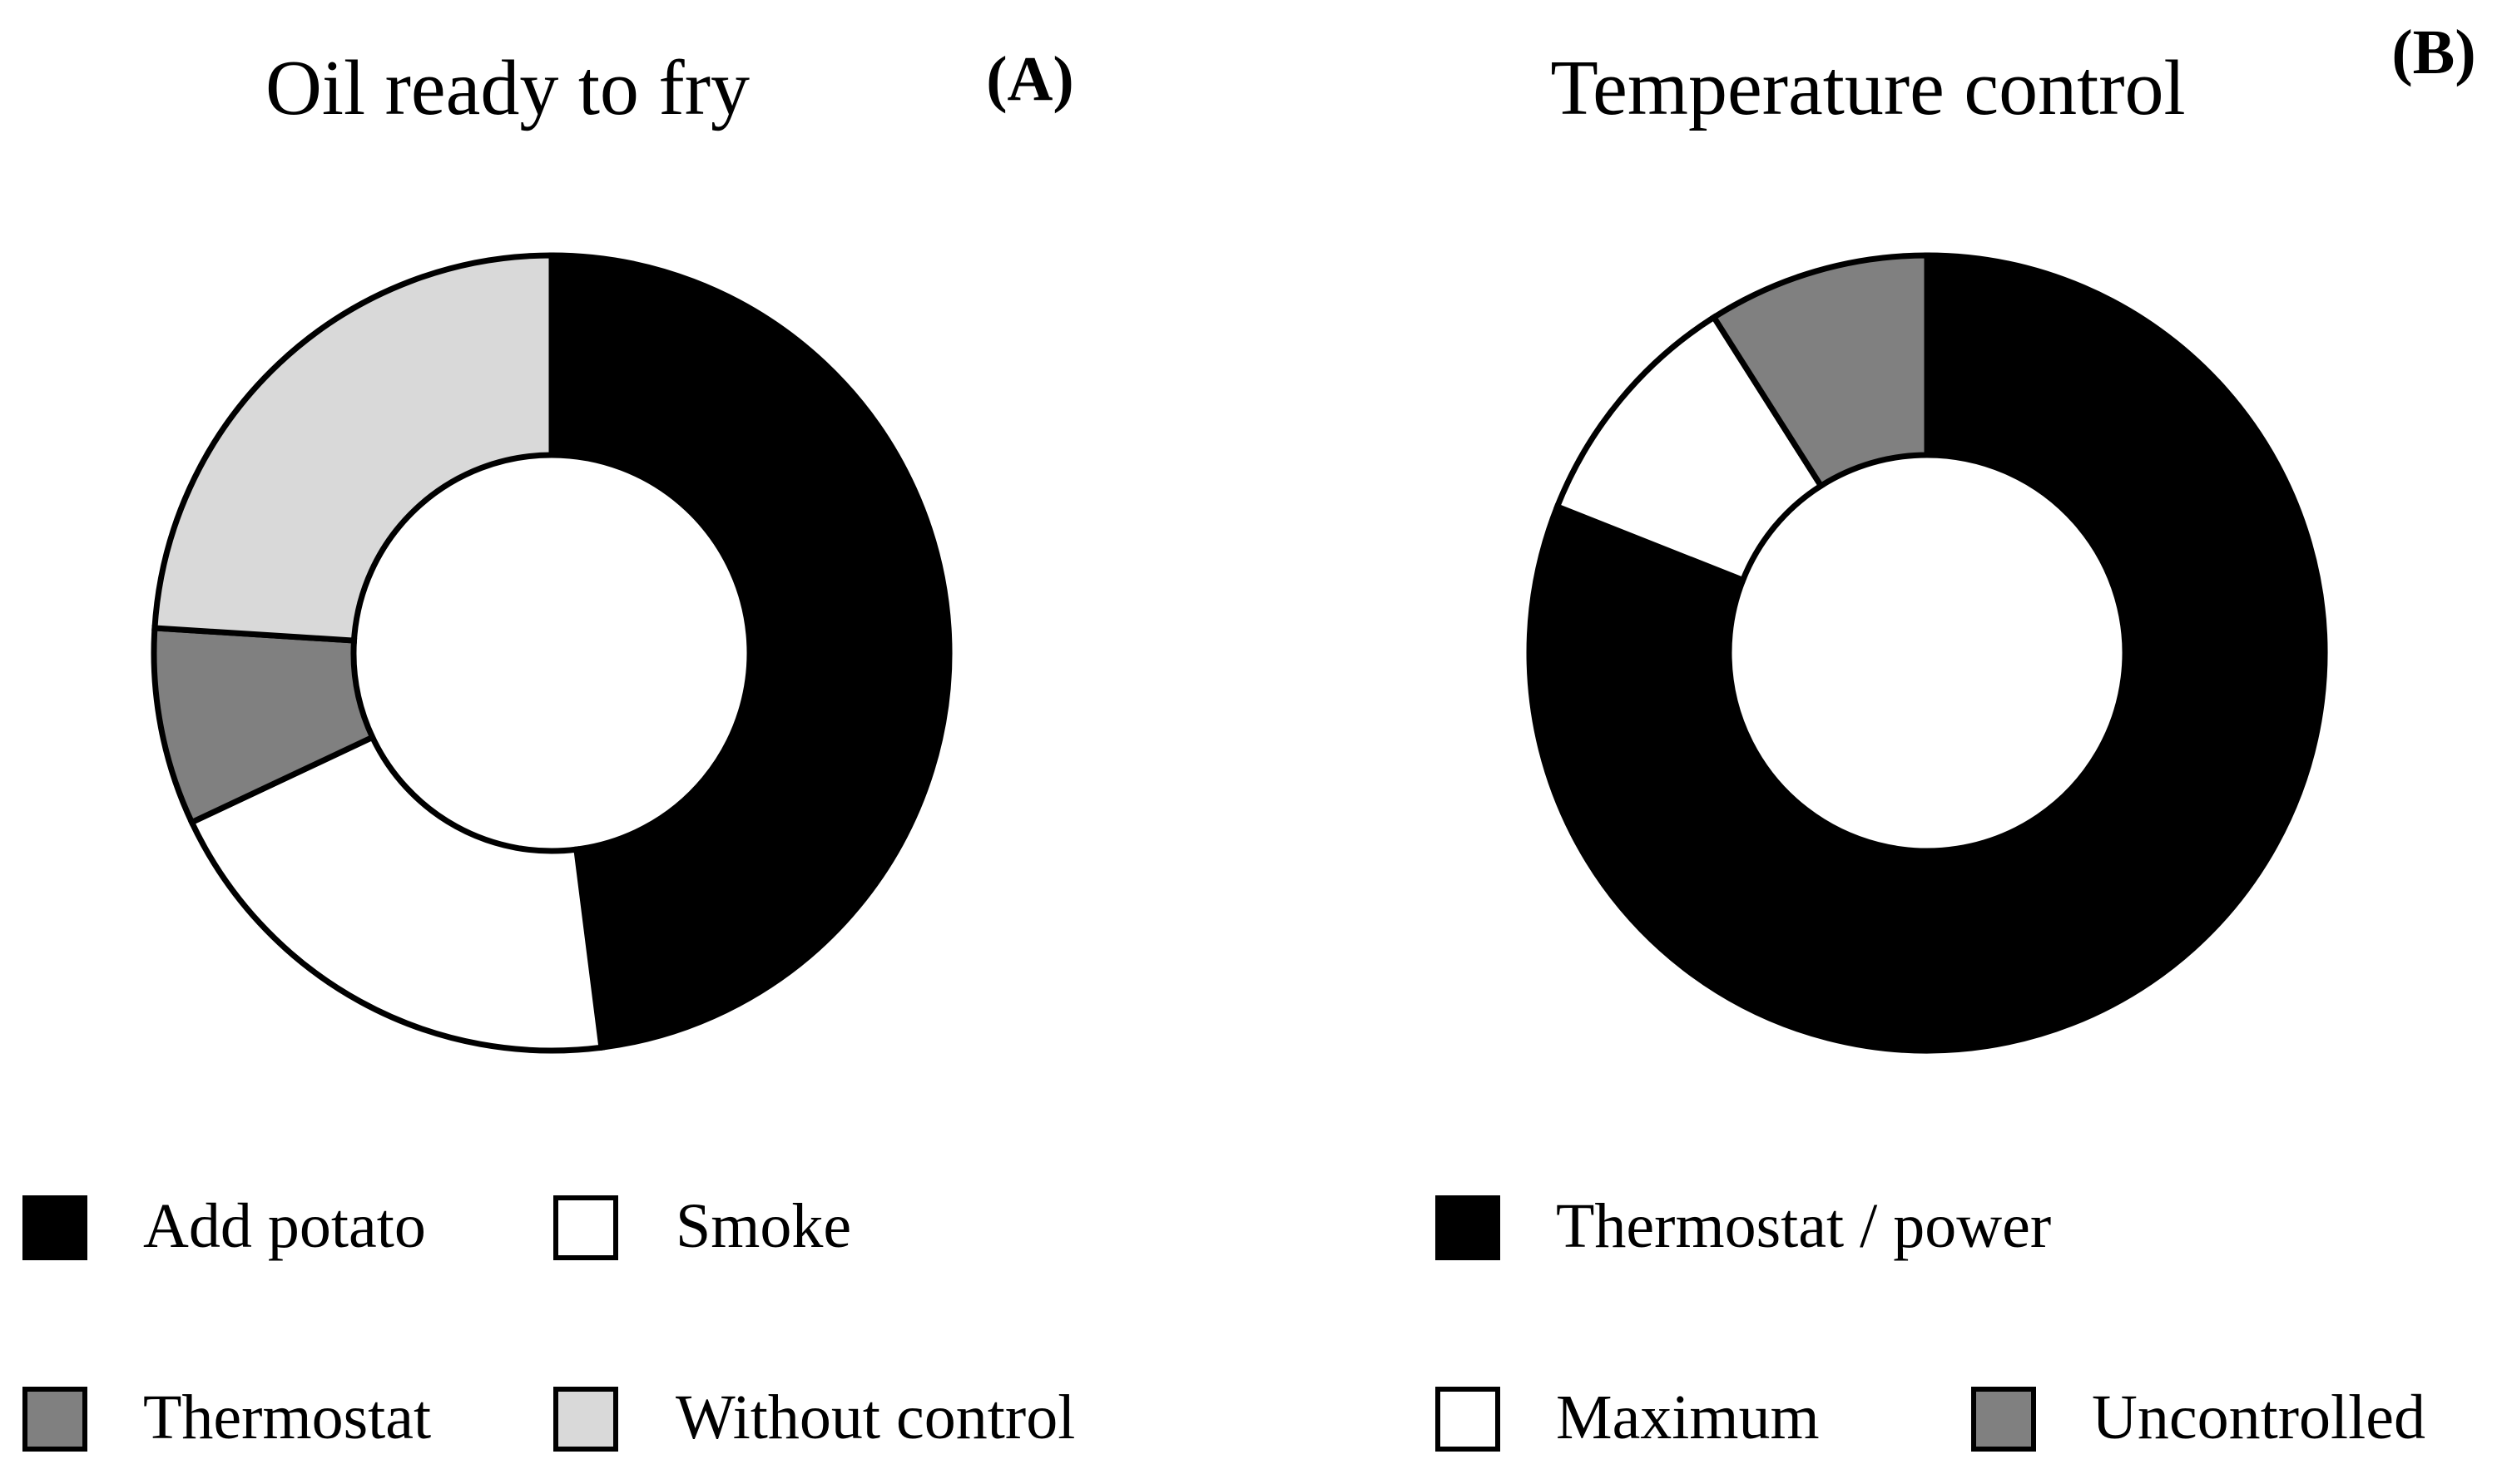  What do you see at coordinates (54, 1419) in the screenshot?
I see `legend-swatch-thermostat` at bounding box center [54, 1419].